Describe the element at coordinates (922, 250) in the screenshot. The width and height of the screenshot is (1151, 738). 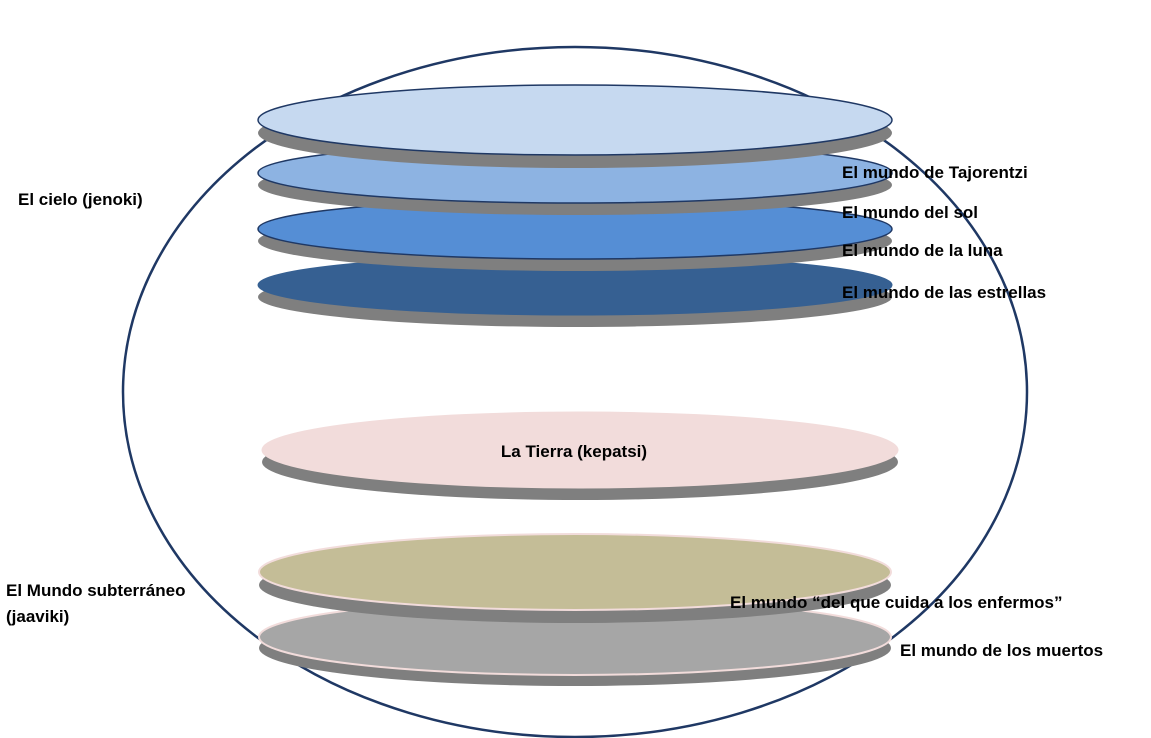
I see `label-world-moon: El mundo de la luna` at that location.